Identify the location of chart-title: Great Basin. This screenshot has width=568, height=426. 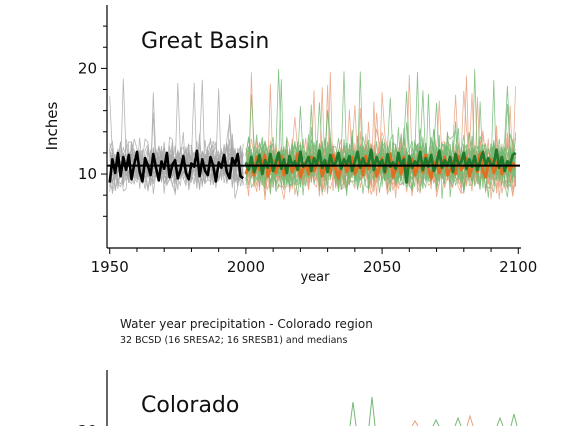
(205, 41).